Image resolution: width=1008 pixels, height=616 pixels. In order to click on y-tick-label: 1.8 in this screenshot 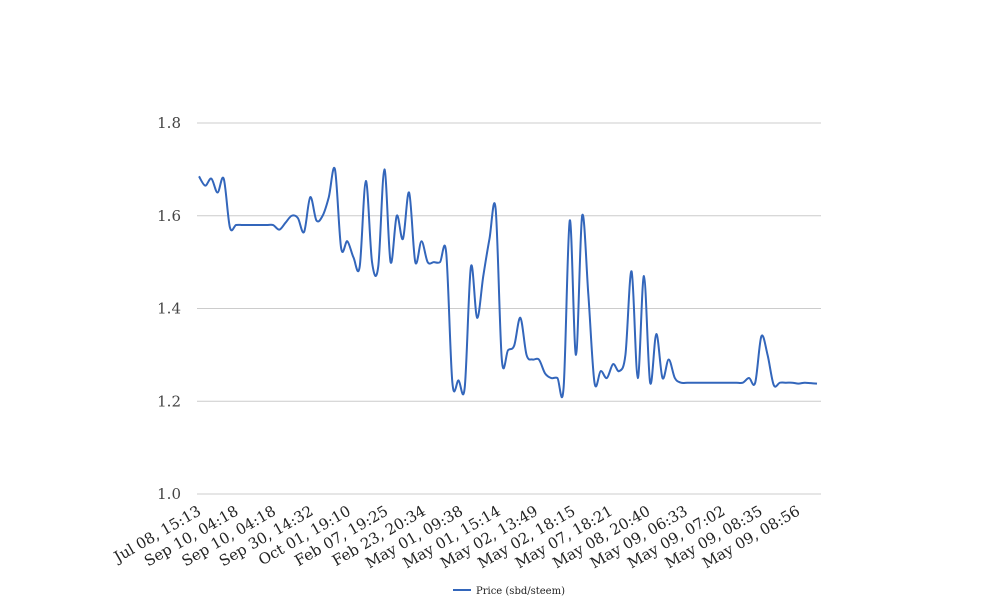, I will do `click(169, 123)`.